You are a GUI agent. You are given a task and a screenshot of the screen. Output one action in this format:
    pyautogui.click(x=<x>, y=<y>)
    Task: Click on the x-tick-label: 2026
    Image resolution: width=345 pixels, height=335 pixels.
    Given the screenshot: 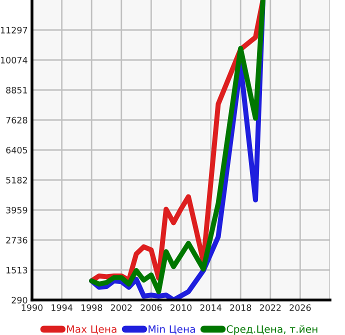 What is the action you would take?
    pyautogui.click(x=300, y=307)
    